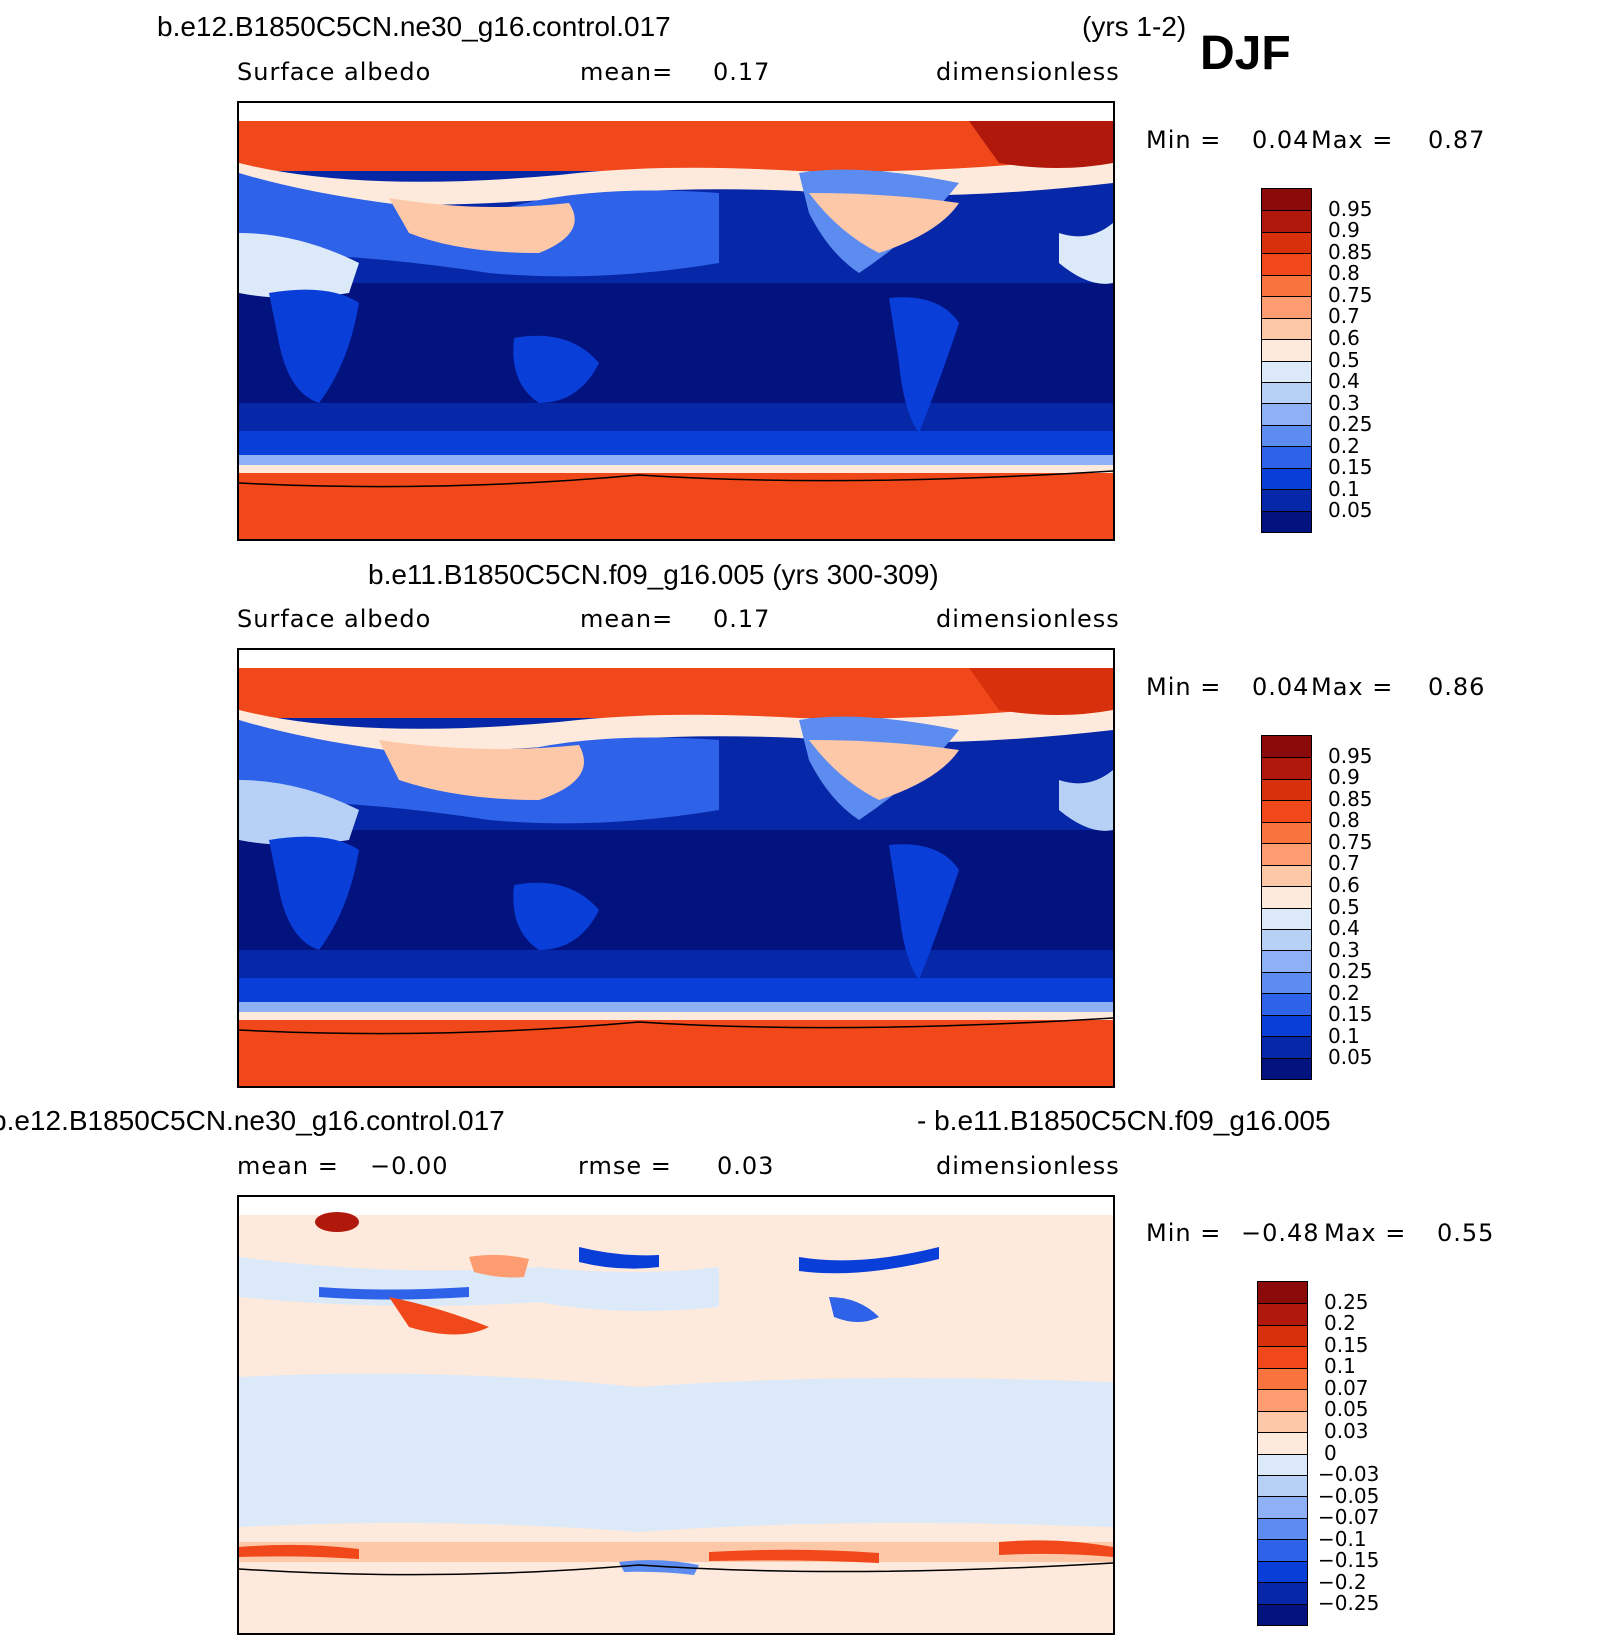  Describe the element at coordinates (1124, 1120) in the screenshot. I see `panel3-title-right: - b.e11.B1850C5CN.f09_g16.005` at that location.